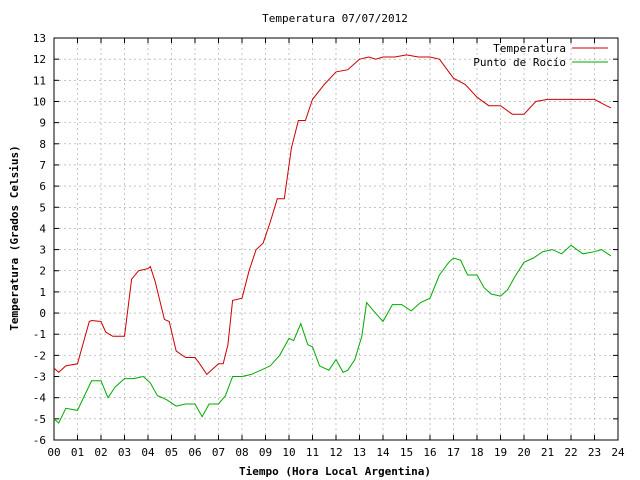 The image size is (640, 480). I want to click on x-tick-label: 16, so click(429, 452).